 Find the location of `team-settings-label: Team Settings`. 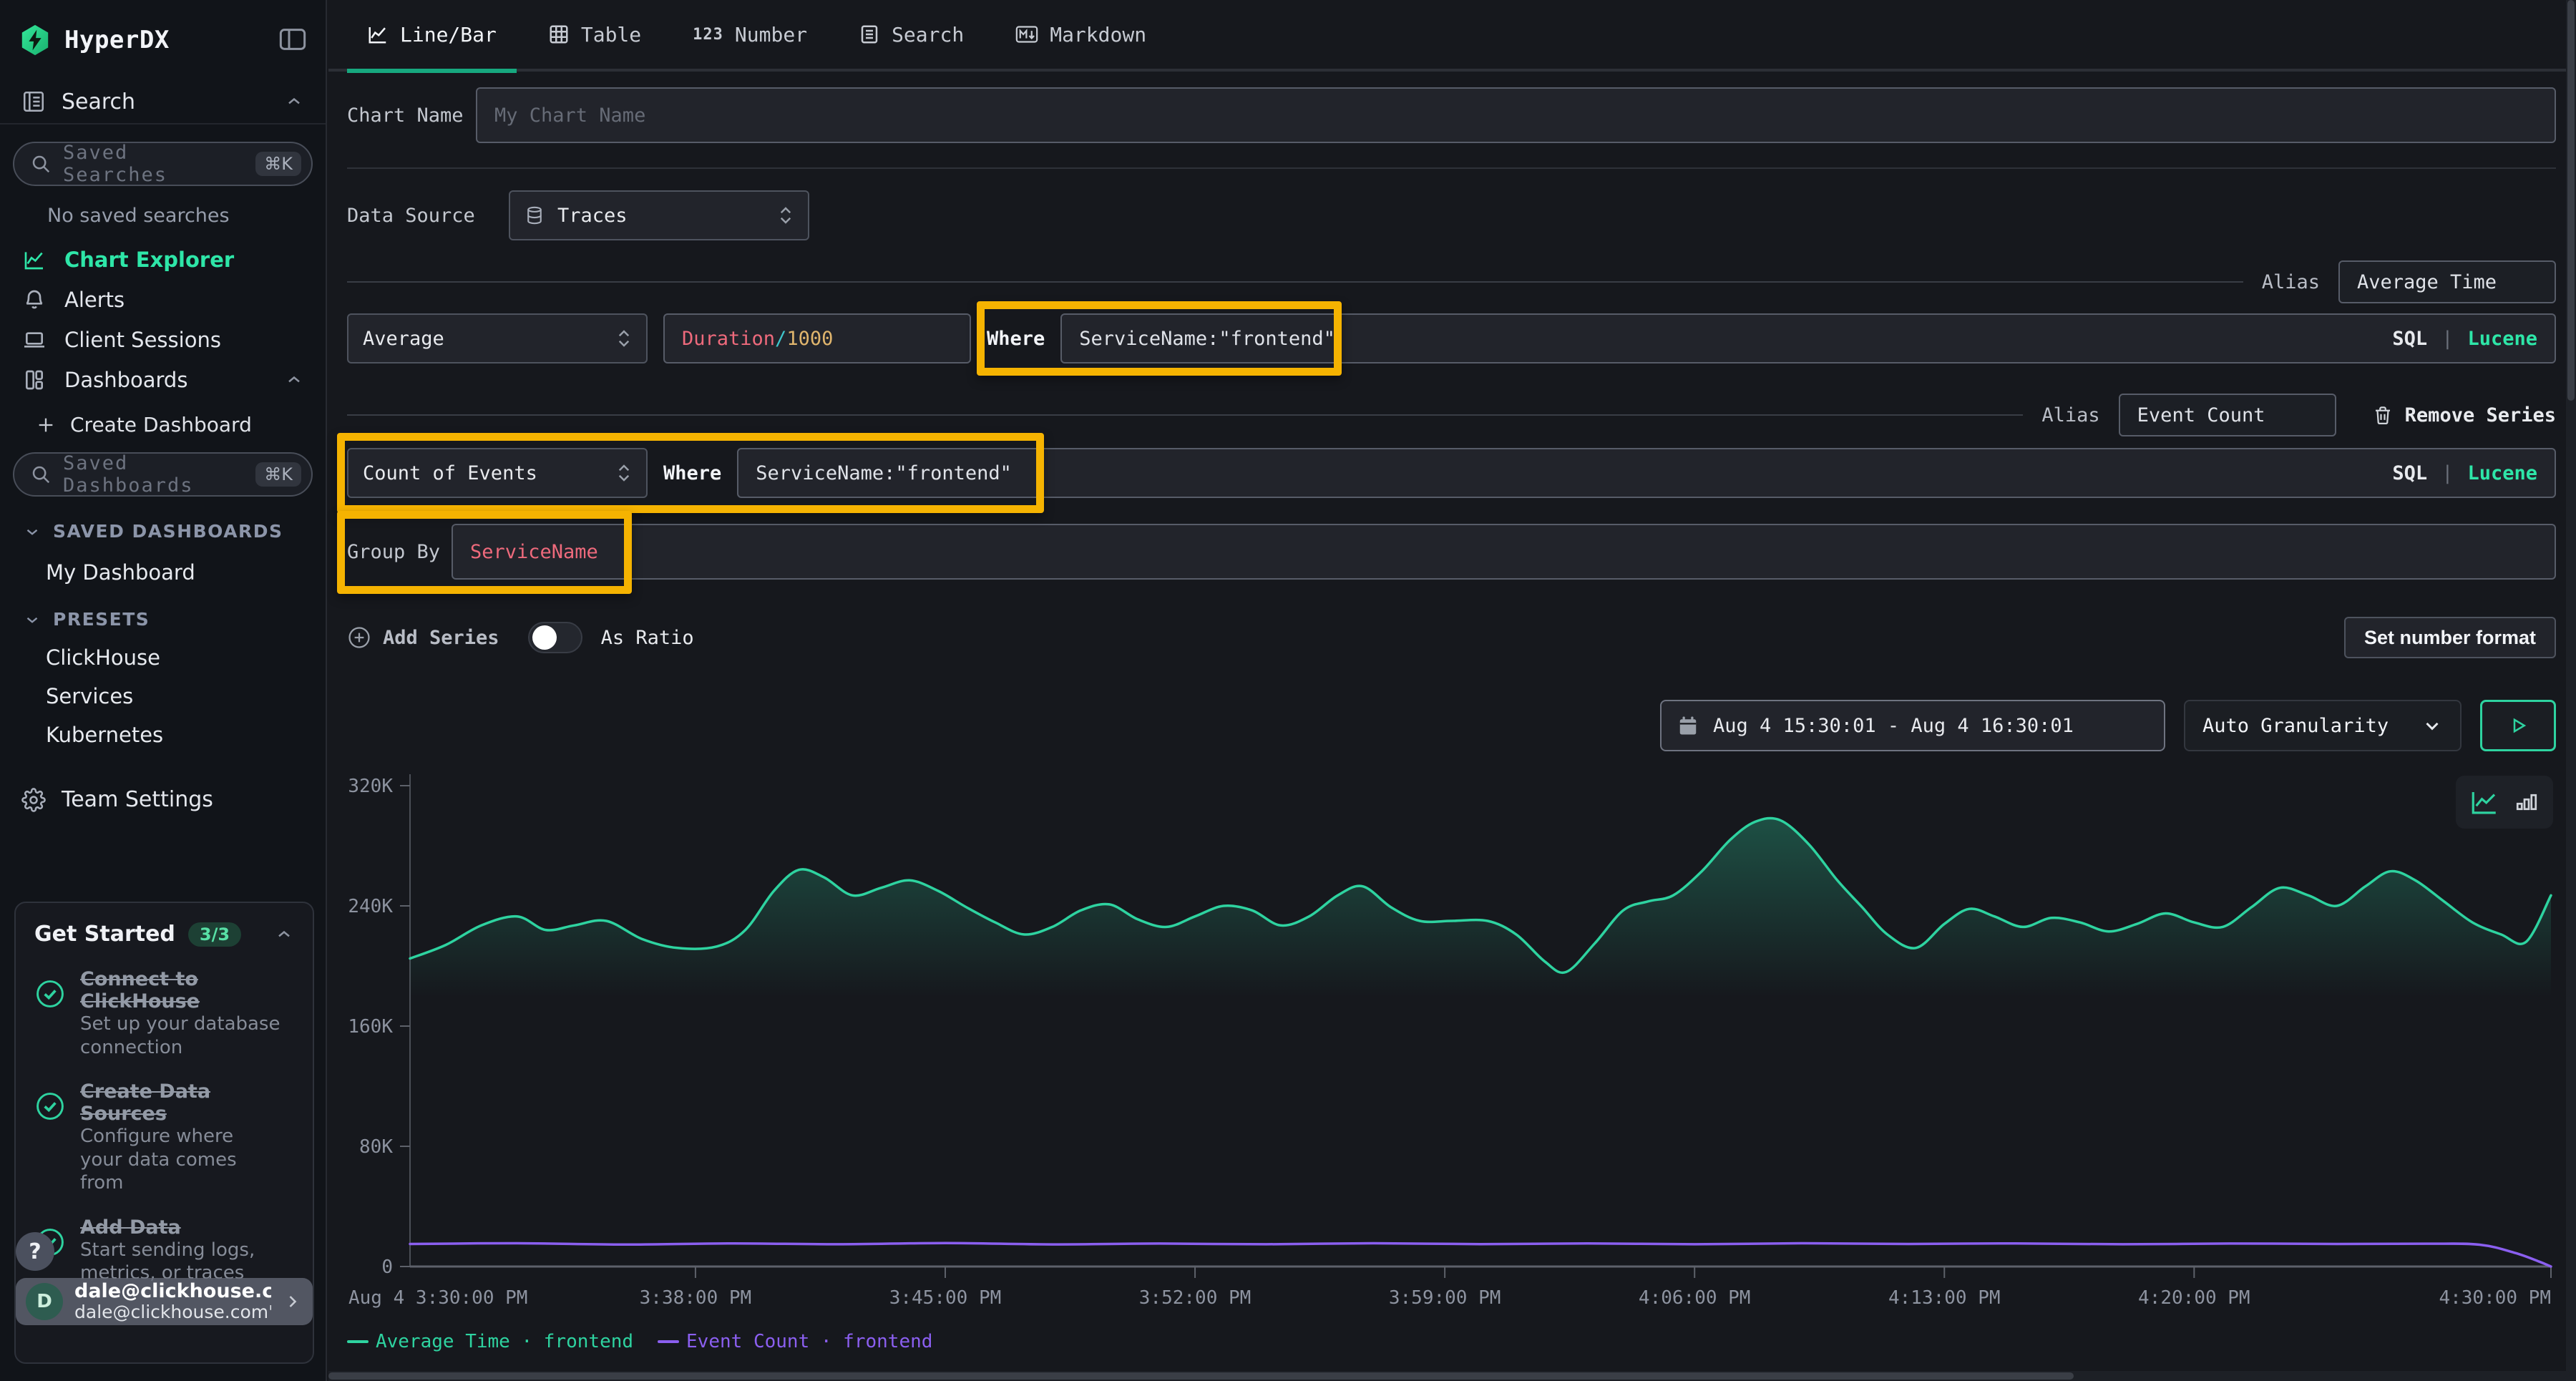

team-settings-label: Team Settings is located at coordinates (137, 799).